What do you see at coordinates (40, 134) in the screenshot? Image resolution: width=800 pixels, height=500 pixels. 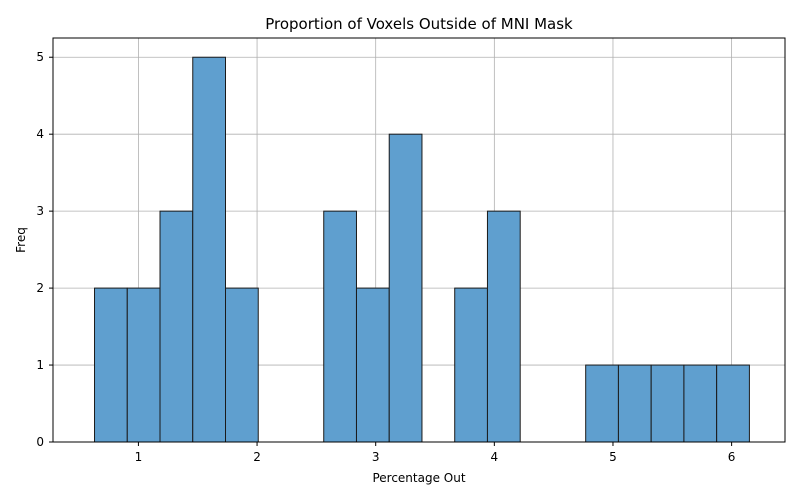 I see `y-tick-label: 4` at bounding box center [40, 134].